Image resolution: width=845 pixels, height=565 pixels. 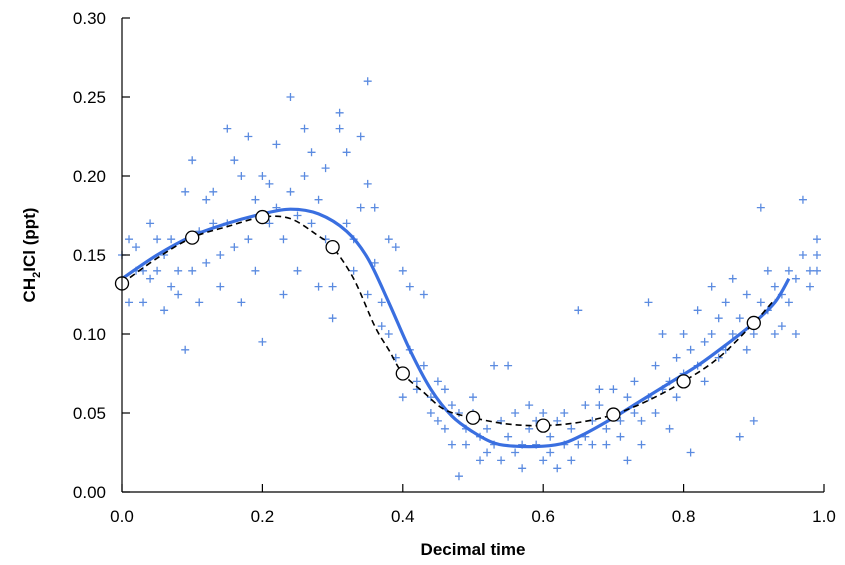 What do you see at coordinates (37, 275) in the screenshot?
I see `y-axis-title-subscript: 2` at bounding box center [37, 275].